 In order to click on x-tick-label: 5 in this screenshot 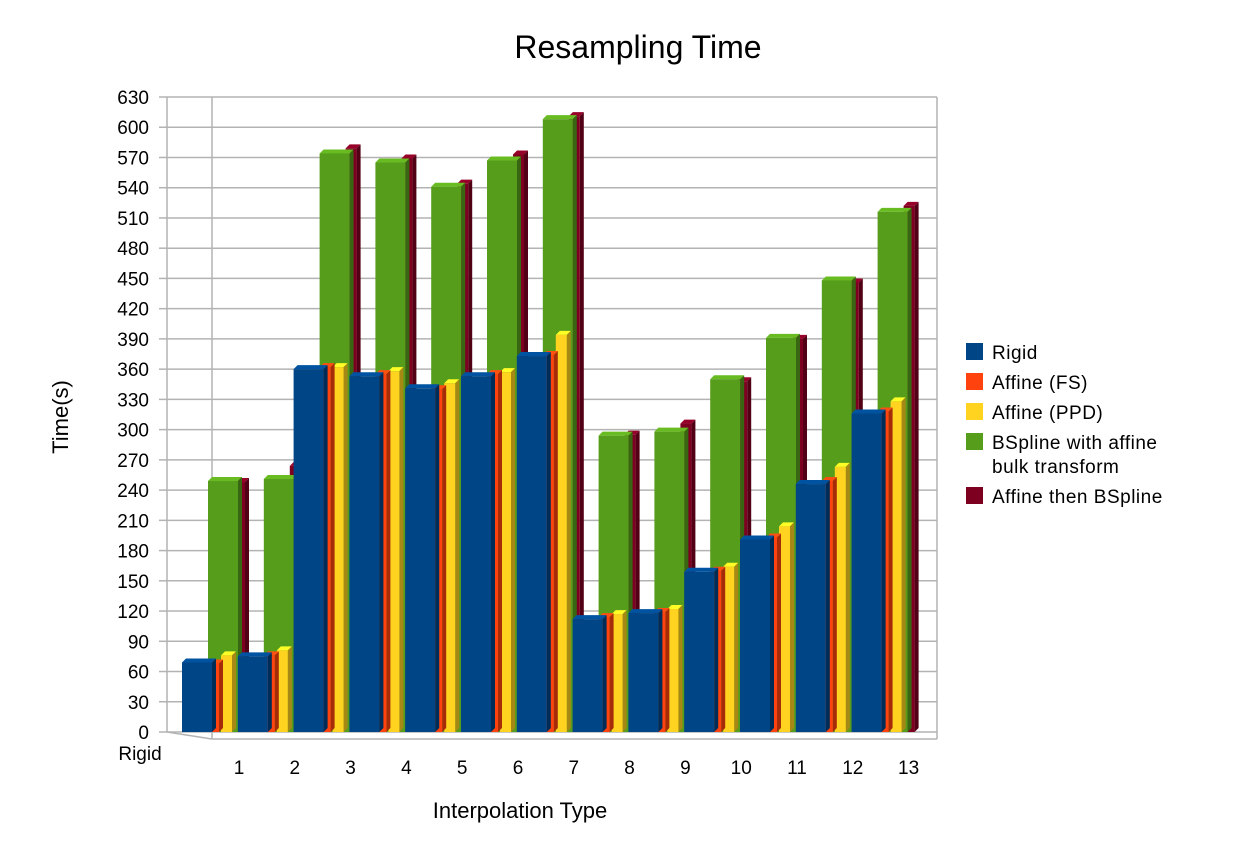, I will do `click(462, 768)`.